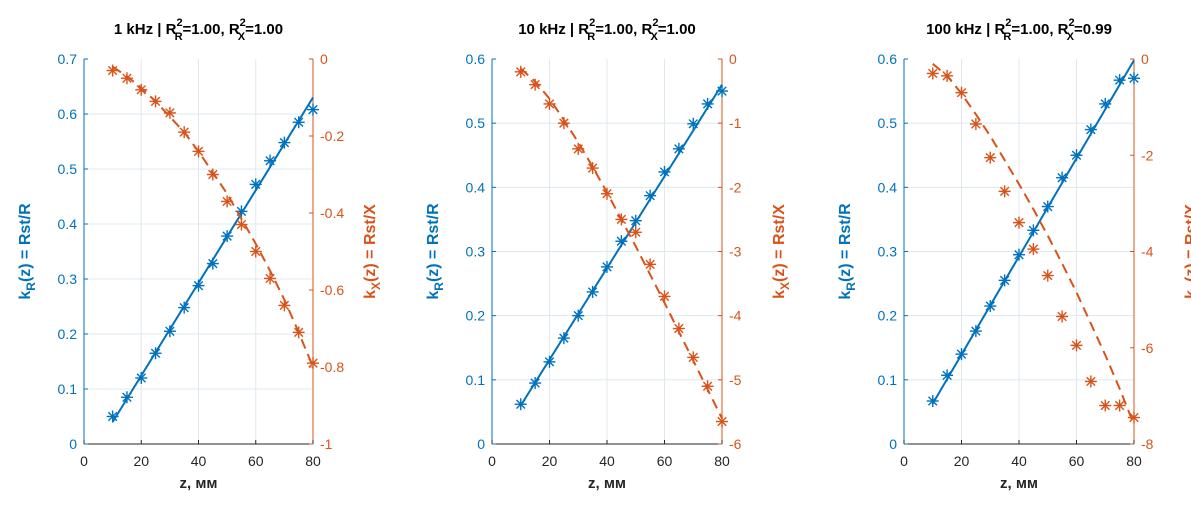 The image size is (1191, 506). I want to click on right-y-tick-label: -0.2, so click(332, 136).